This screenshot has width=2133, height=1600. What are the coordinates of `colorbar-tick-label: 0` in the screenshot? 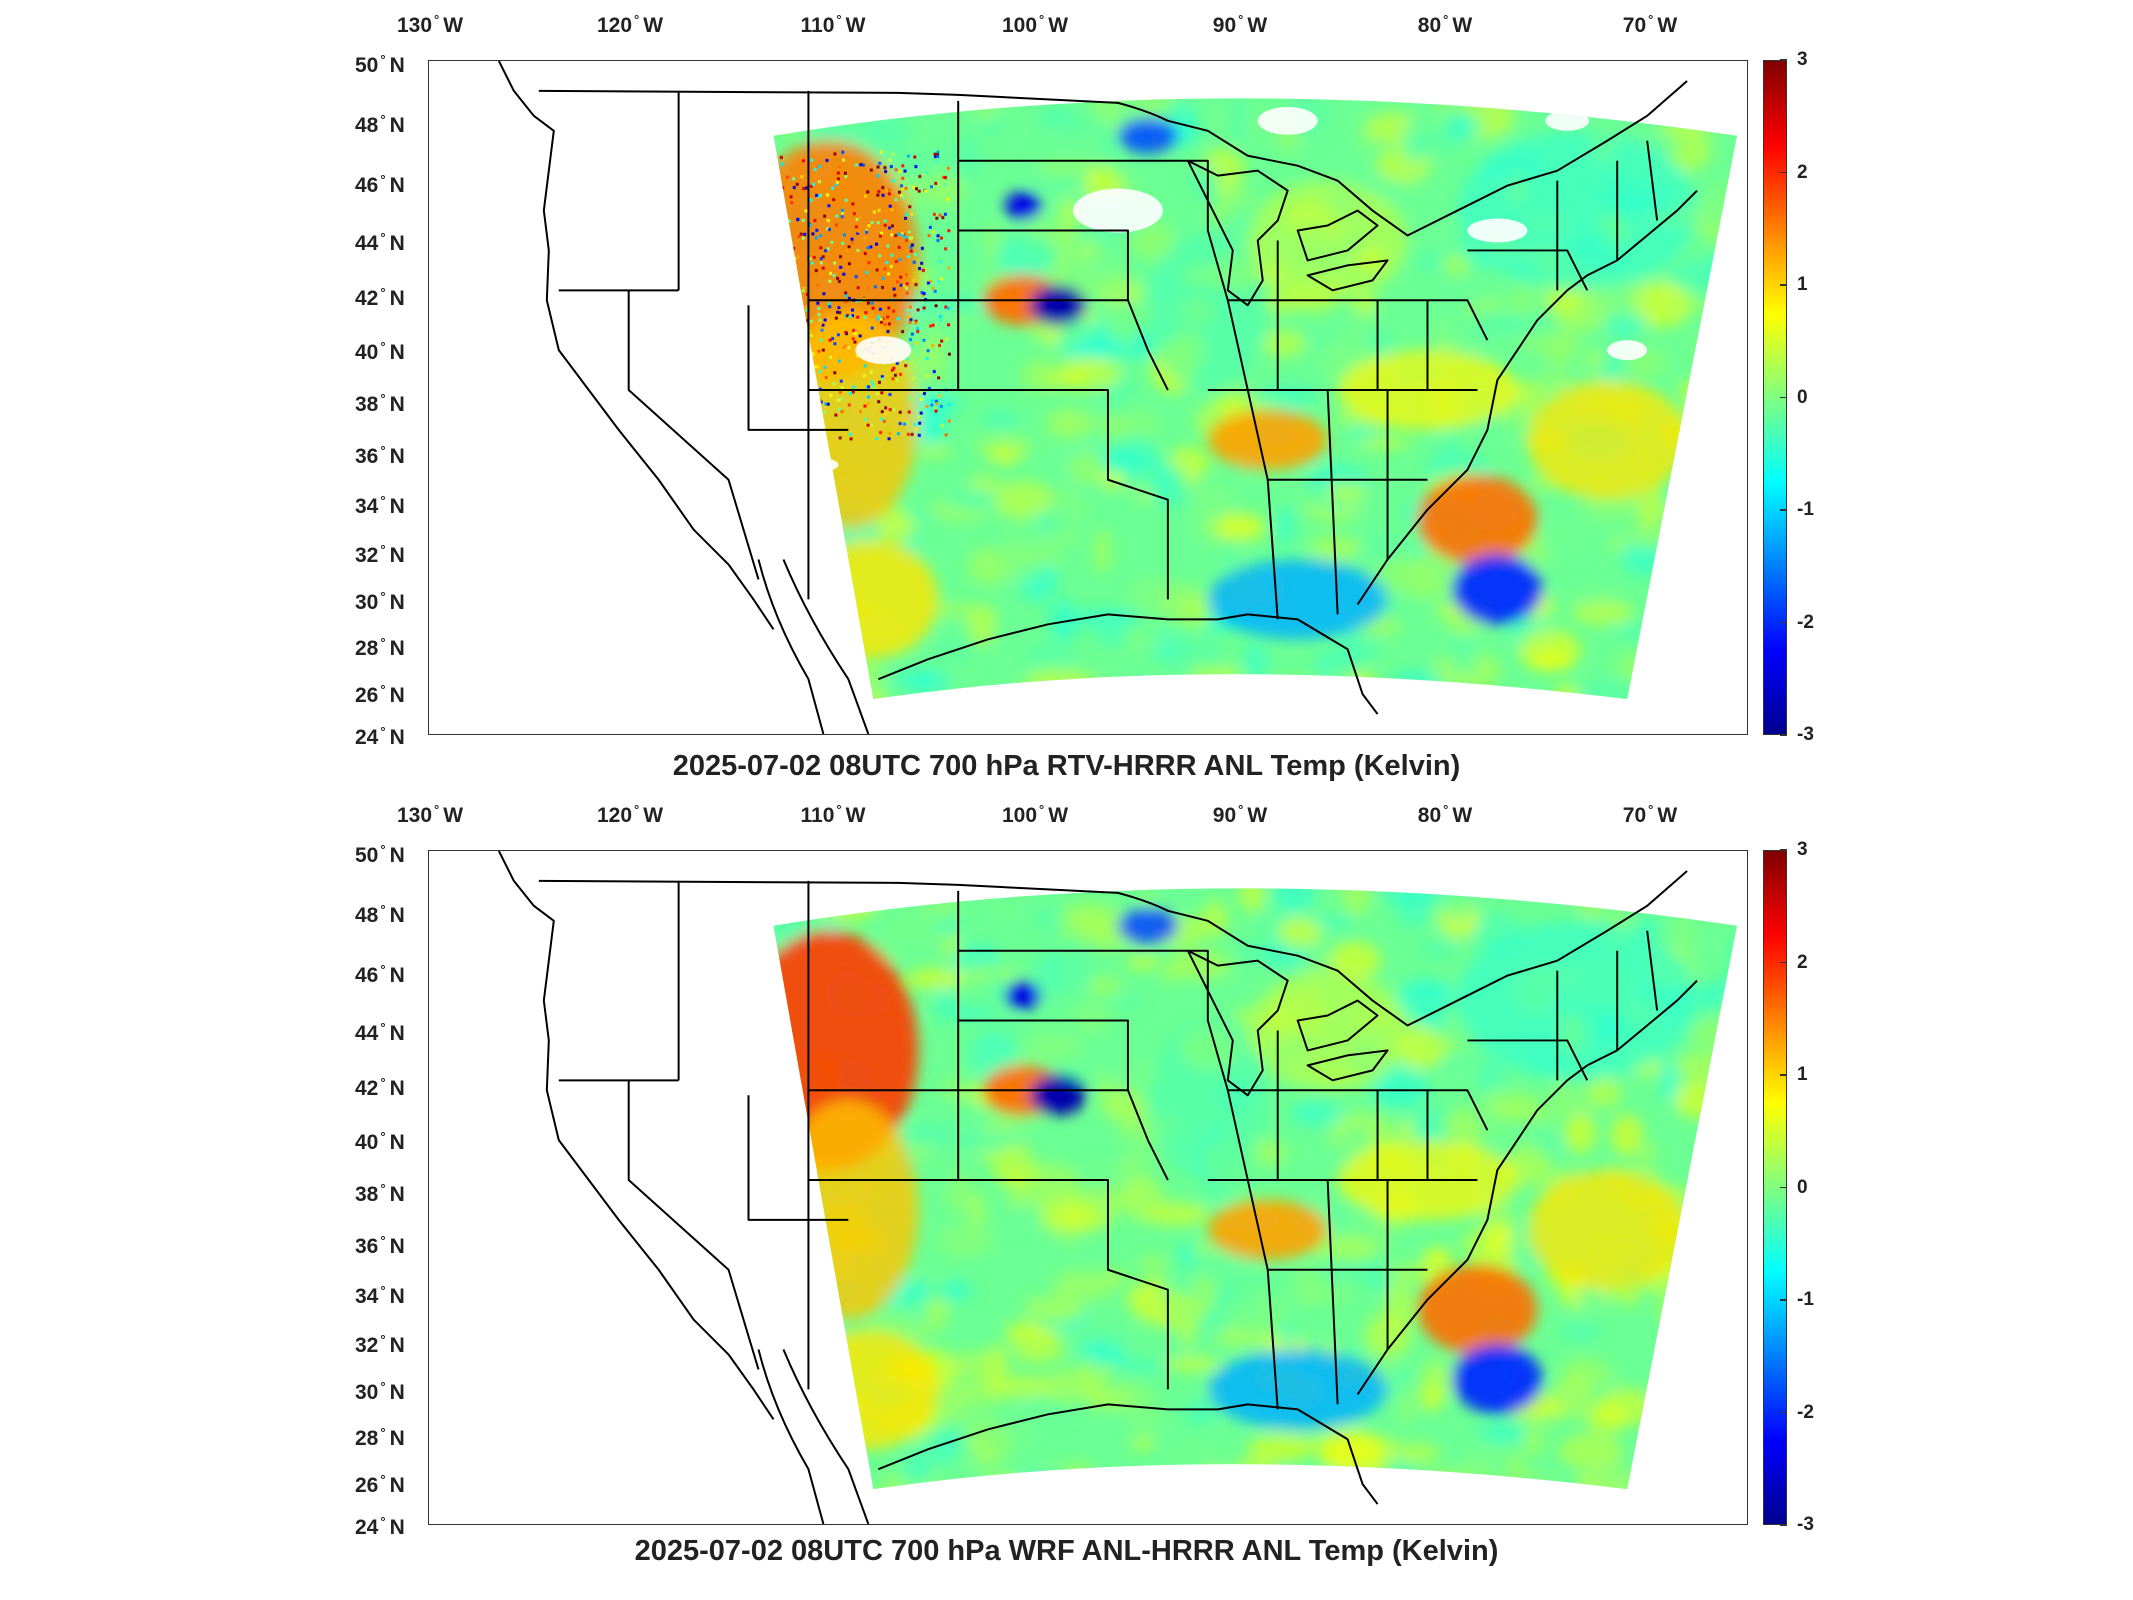 It's located at (1802, 397).